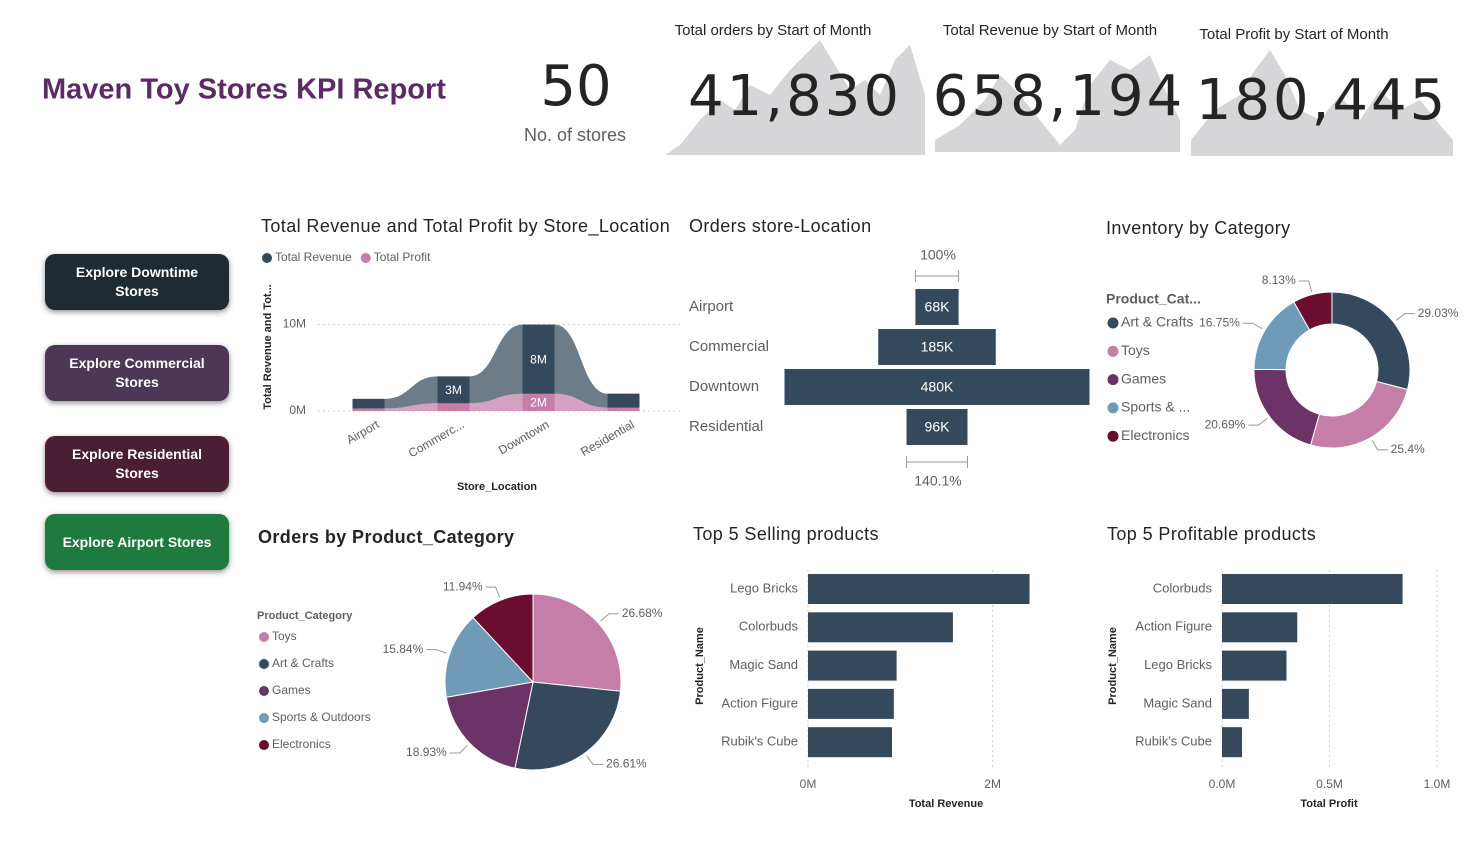  What do you see at coordinates (808, 784) in the screenshot?
I see `x-tick-label: 0M` at bounding box center [808, 784].